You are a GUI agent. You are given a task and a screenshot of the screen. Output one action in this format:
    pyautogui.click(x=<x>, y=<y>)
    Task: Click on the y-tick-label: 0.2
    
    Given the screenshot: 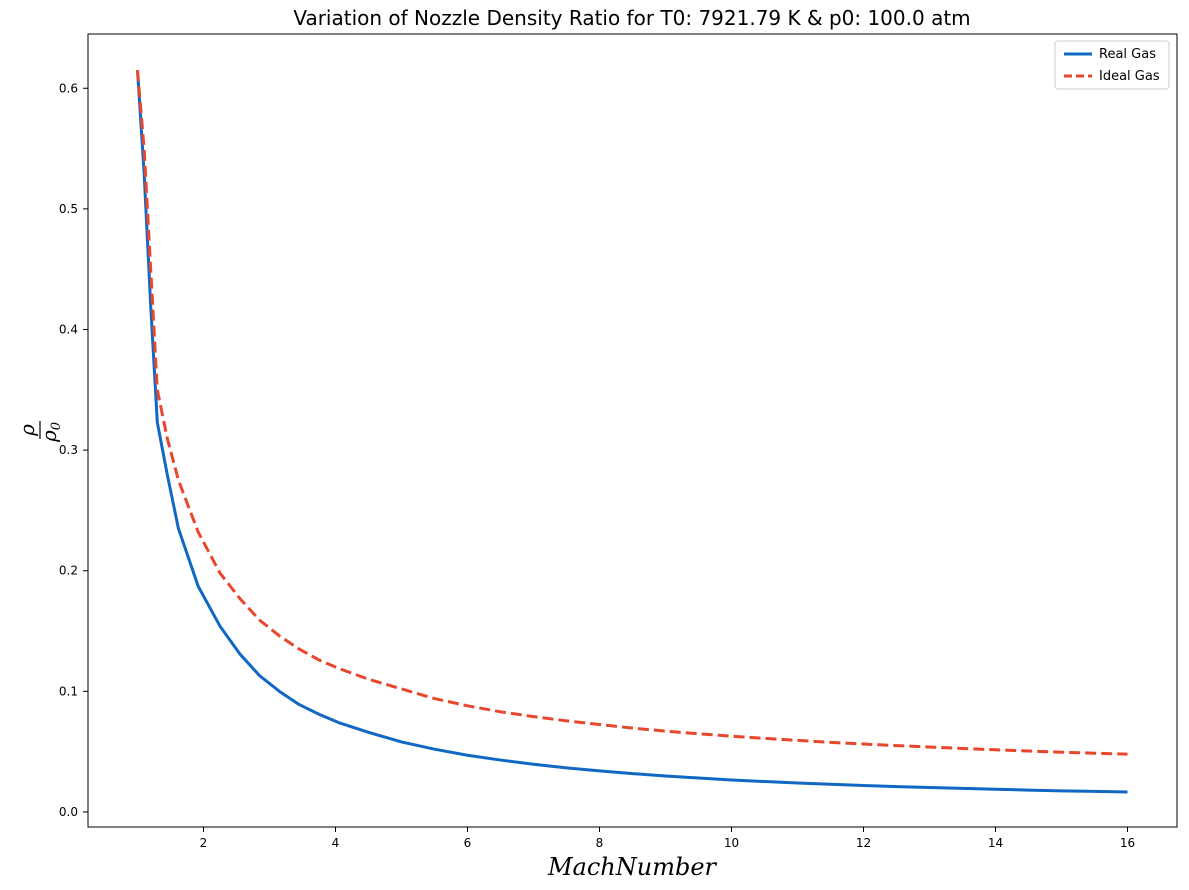 What is the action you would take?
    pyautogui.click(x=68, y=571)
    